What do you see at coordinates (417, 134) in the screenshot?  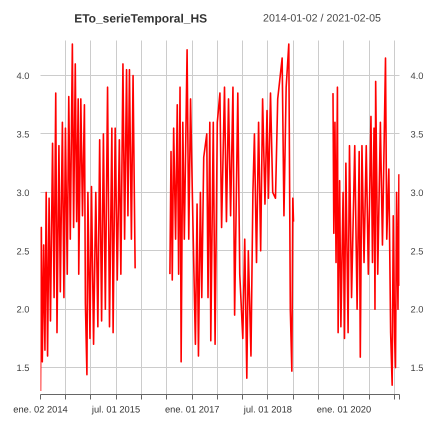 I see `y2-tick-label: 3.5` at bounding box center [417, 134].